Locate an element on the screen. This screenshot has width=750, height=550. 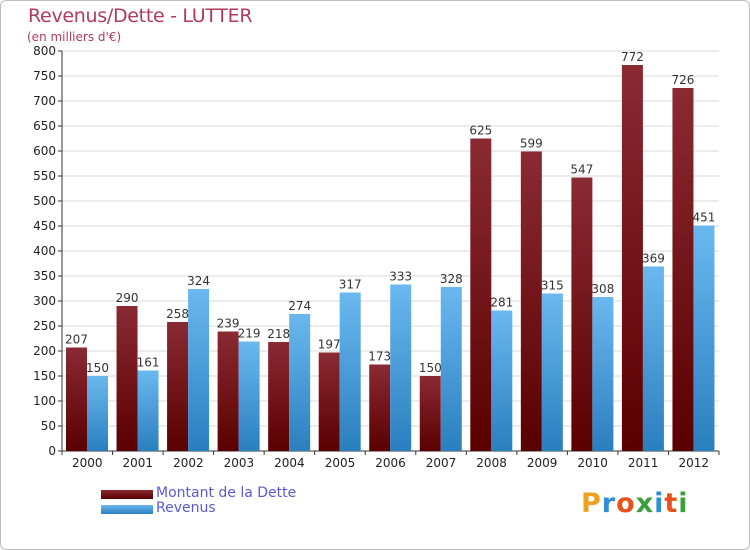
y-tick-label: 650 is located at coordinates (44, 126).